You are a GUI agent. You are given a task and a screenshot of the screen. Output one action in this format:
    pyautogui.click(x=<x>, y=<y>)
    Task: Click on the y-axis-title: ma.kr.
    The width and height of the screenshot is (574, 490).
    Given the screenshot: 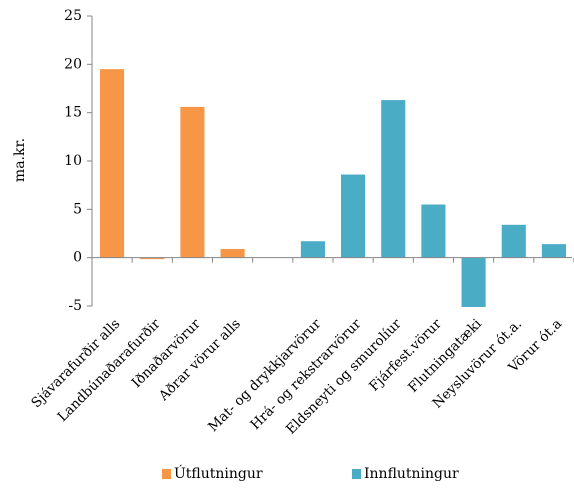 What is the action you would take?
    pyautogui.click(x=20, y=160)
    